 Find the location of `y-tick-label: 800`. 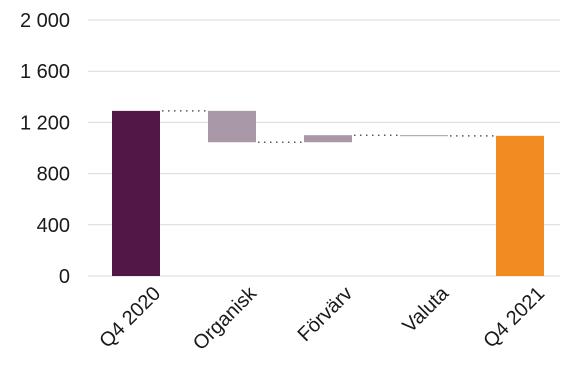

y-tick-label: 800 is located at coordinates (53, 175).